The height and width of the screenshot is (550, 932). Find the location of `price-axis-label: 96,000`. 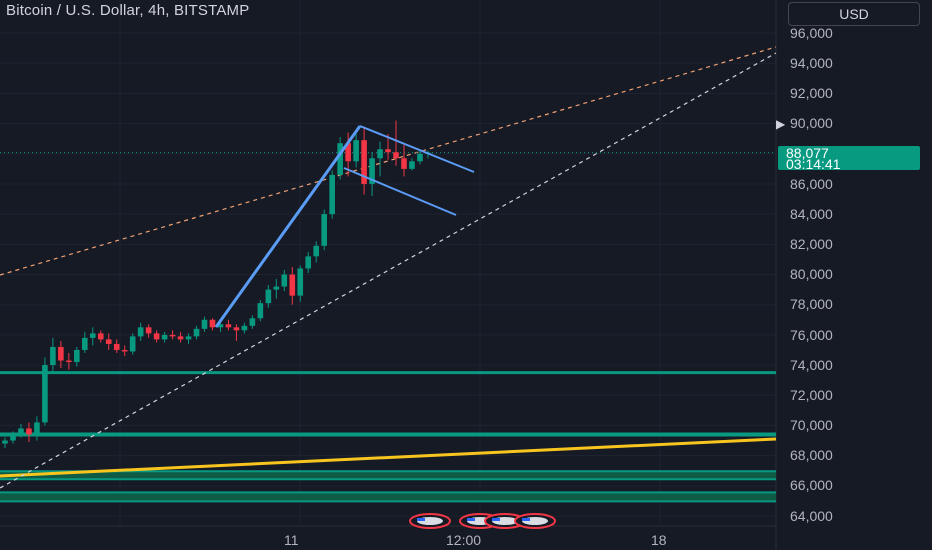

price-axis-label: 96,000 is located at coordinates (811, 33).